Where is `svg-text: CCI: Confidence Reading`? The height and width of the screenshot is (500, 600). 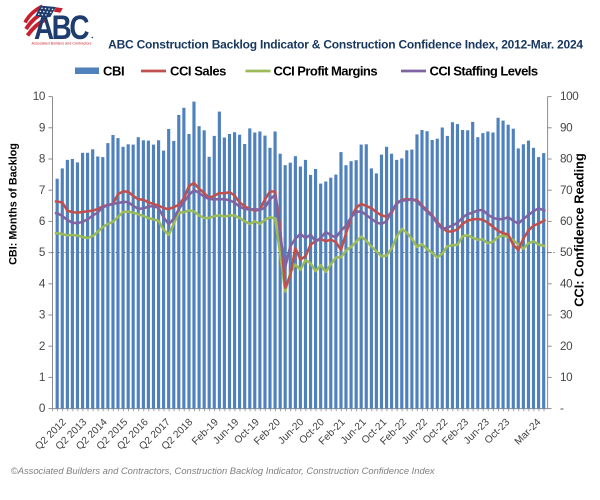 svg-text: CCI: Confidence Reading is located at coordinates (579, 230).